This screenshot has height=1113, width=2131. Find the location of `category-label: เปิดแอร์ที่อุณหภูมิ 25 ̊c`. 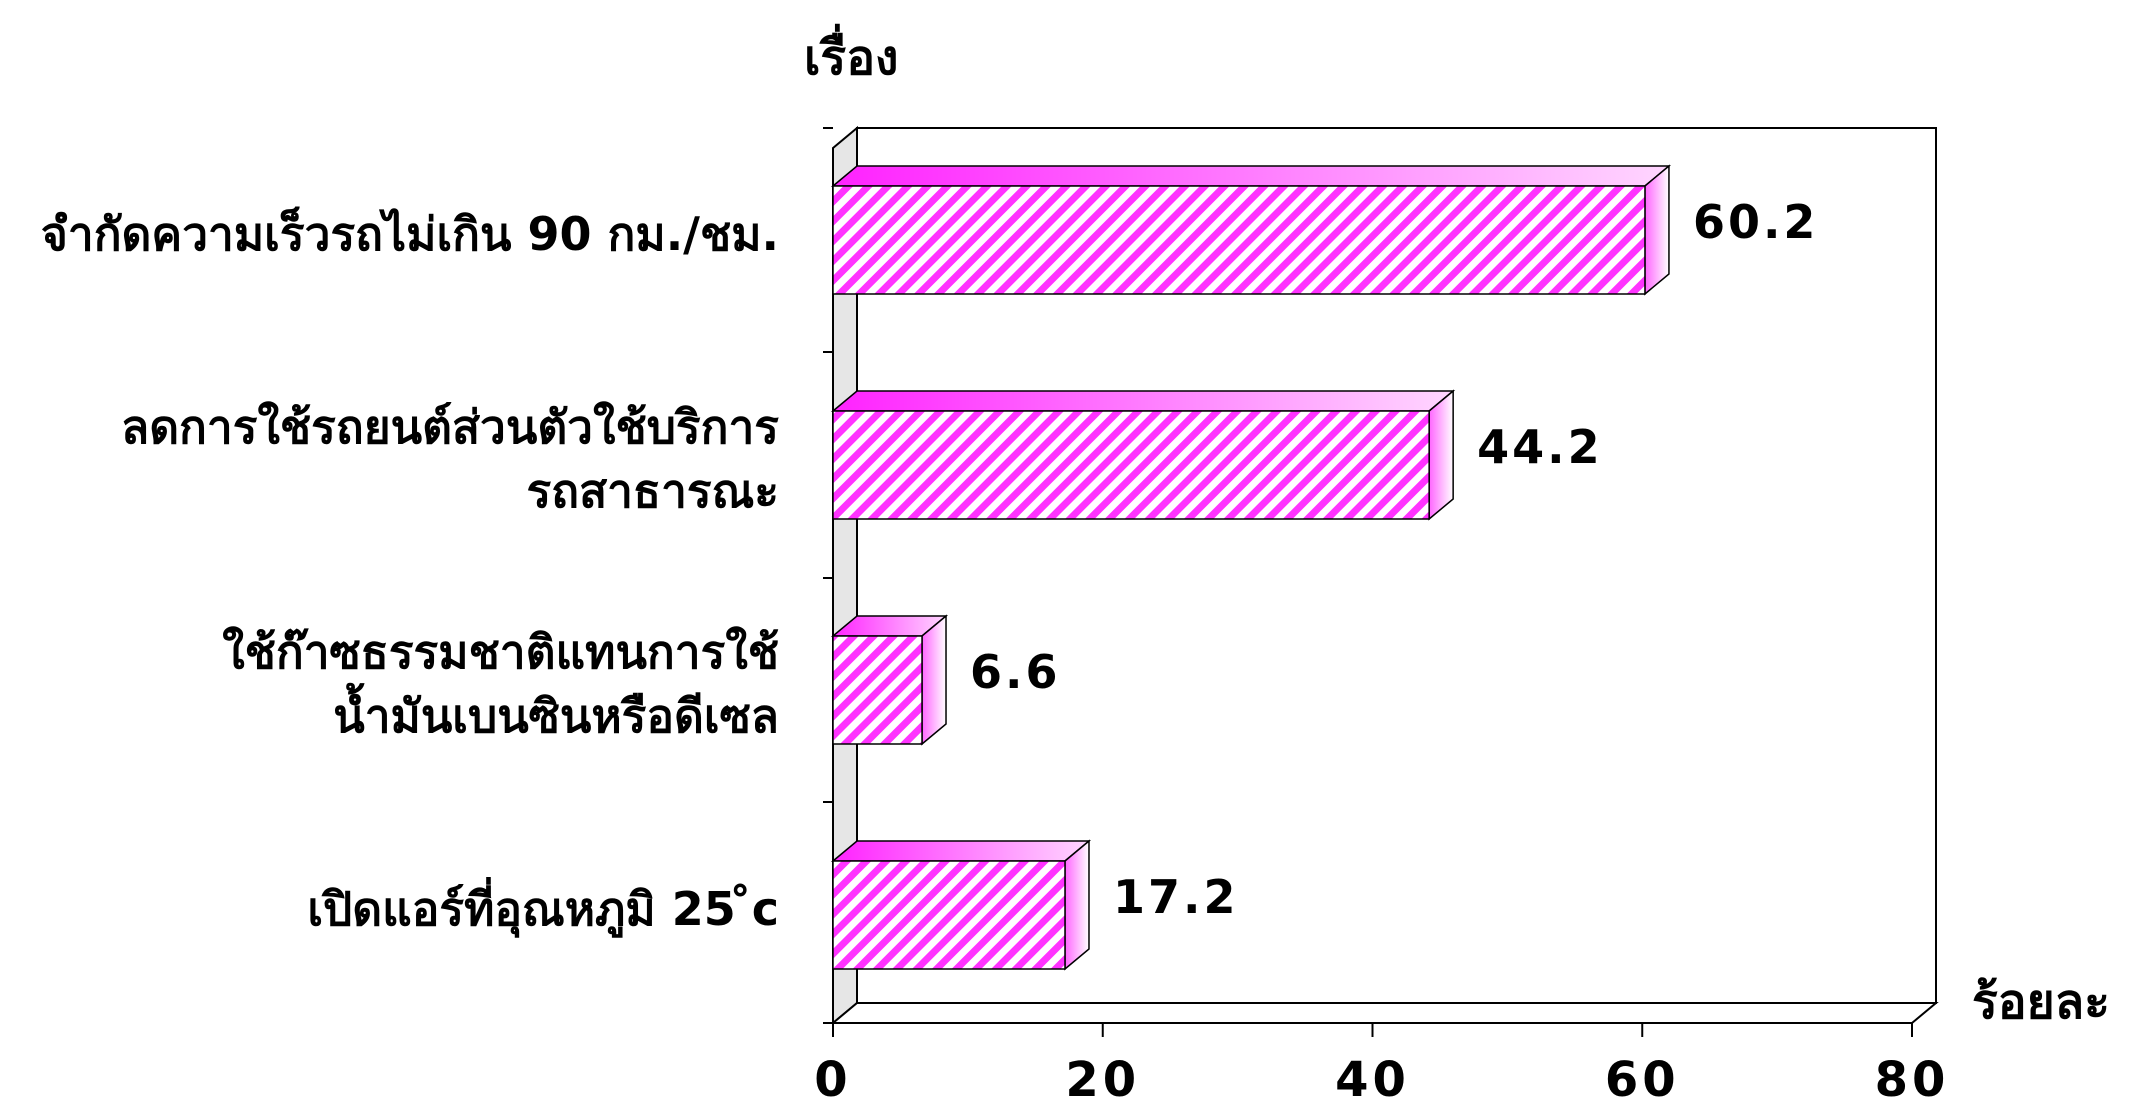

category-label: เปิดแอร์ที่อุณหภูมิ 25 ̊c is located at coordinates (543, 909).